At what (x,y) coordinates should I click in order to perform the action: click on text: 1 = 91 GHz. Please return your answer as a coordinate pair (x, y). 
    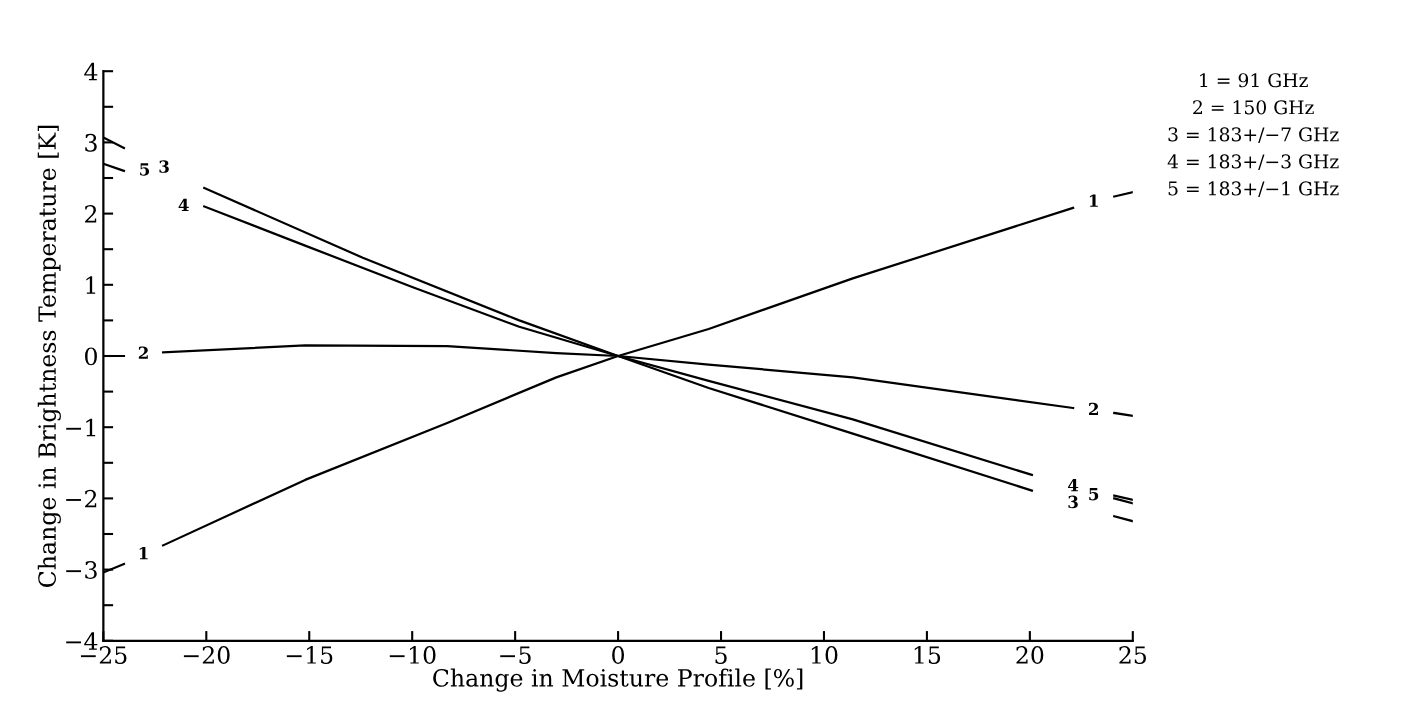
    Looking at the image, I should click on (1254, 80).